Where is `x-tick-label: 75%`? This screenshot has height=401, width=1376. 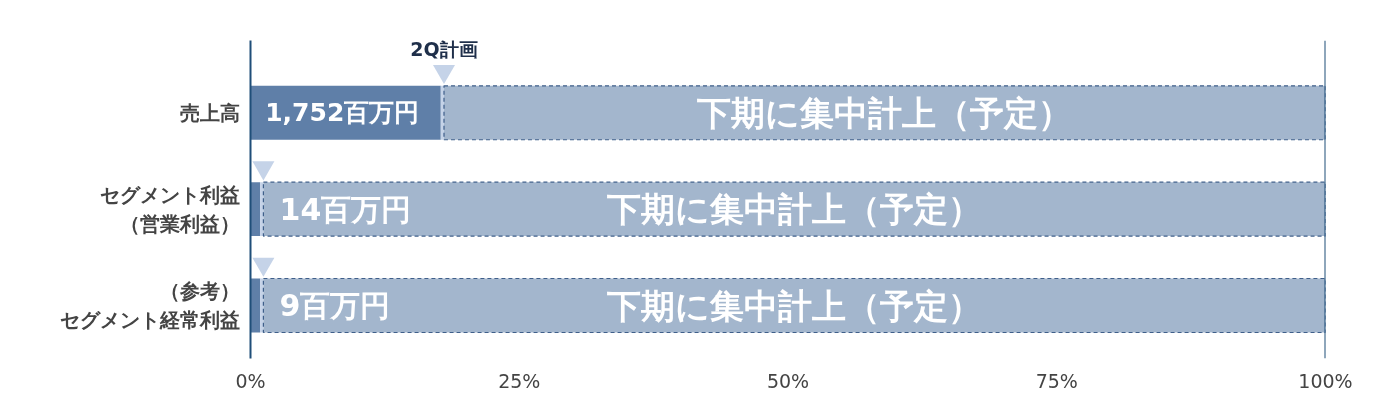
x-tick-label: 75% is located at coordinates (1056, 380).